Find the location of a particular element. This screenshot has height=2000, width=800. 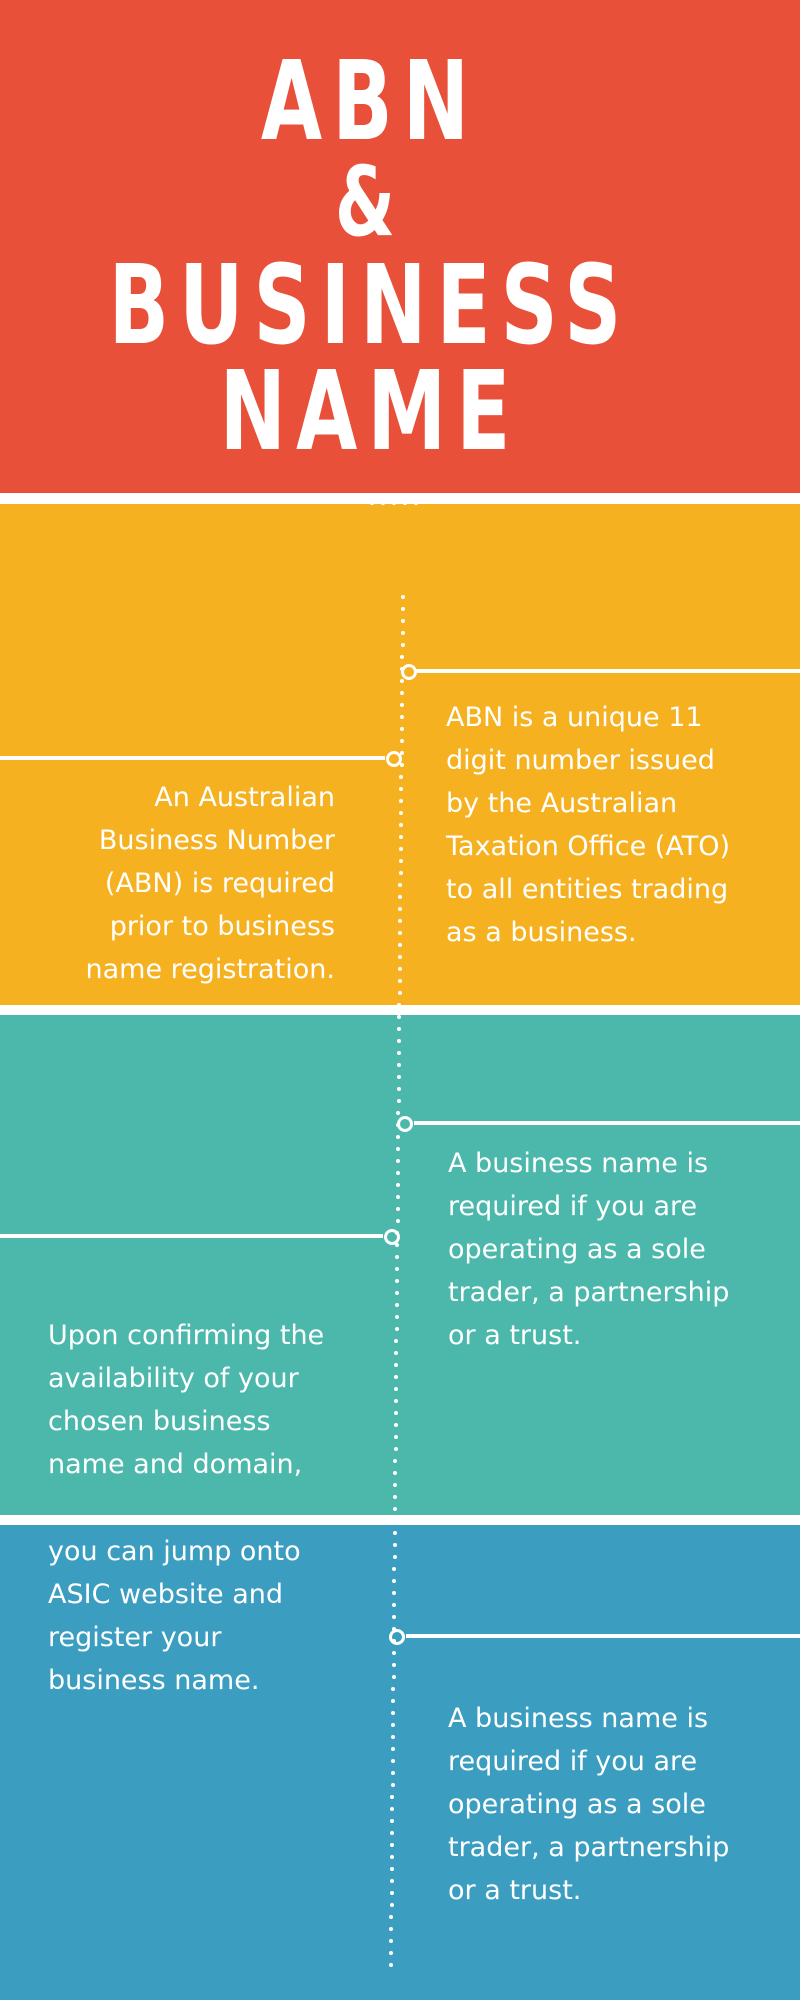

title-line-abn: ABN is located at coordinates (370, 101).